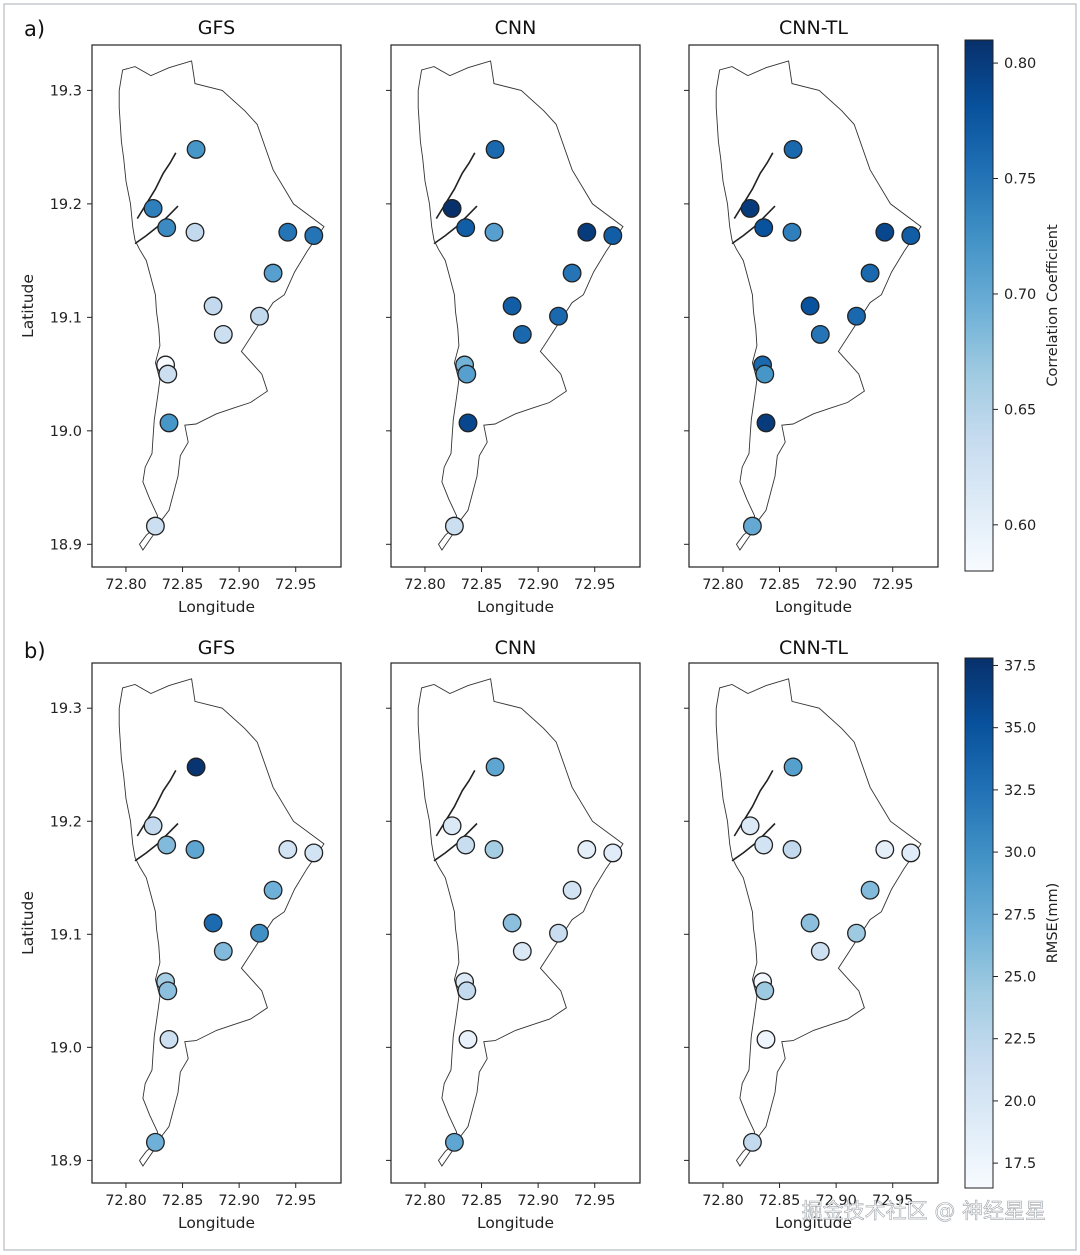 The width and height of the screenshot is (1080, 1255). Describe the element at coordinates (723, 1201) in the screenshot. I see `x-tick-label: 72.80` at that location.